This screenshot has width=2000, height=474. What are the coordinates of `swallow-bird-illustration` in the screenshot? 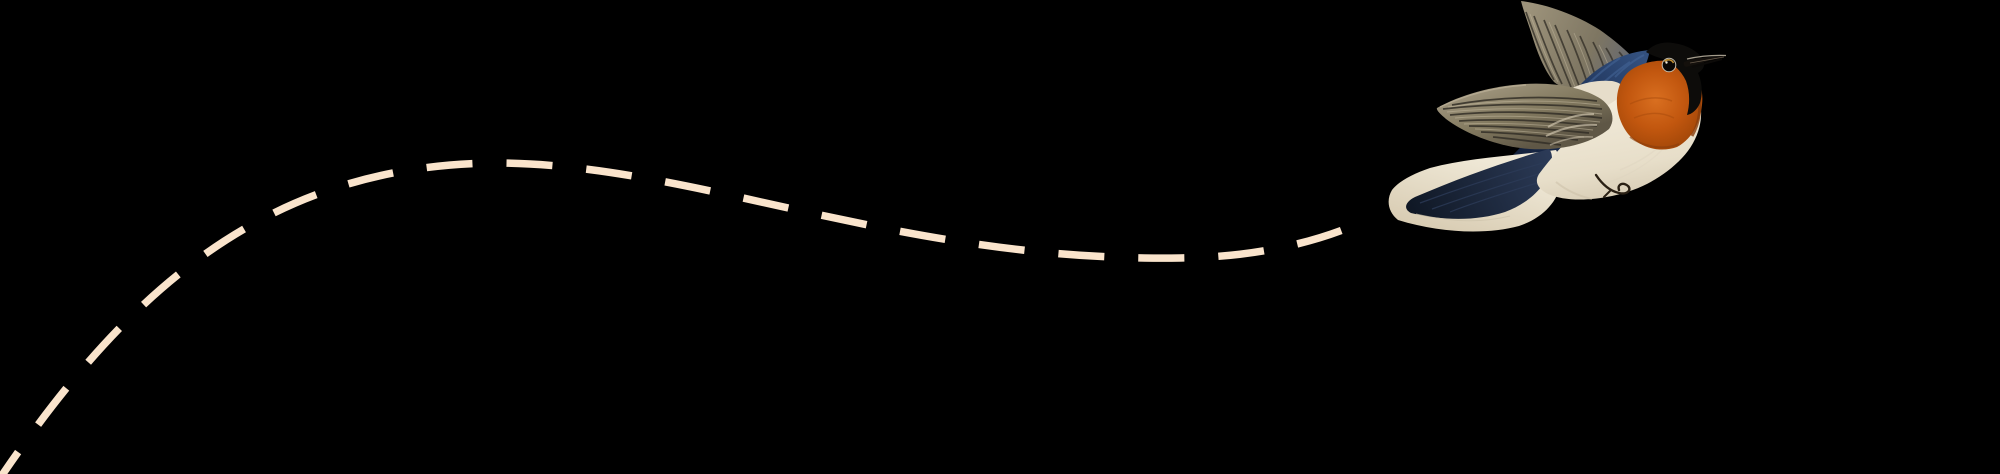 It's located at (1557, 116).